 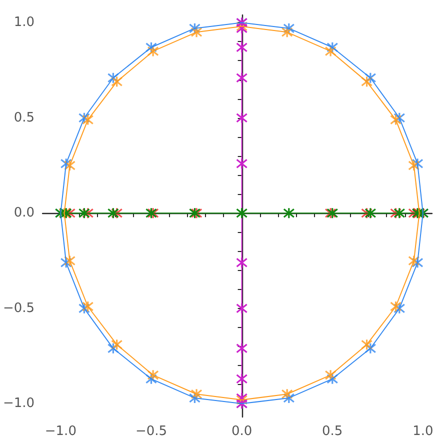 What do you see at coordinates (18, 404) in the screenshot?
I see `y-tick-label: −1.0` at bounding box center [18, 404].